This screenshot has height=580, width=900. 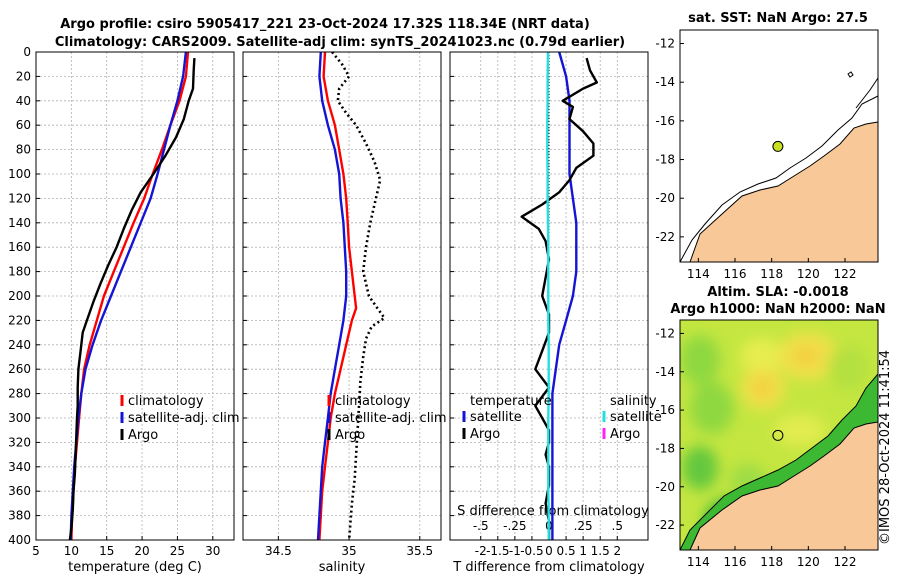 What do you see at coordinates (342, 567) in the screenshot?
I see `x-axis-label: salinity` at bounding box center [342, 567].